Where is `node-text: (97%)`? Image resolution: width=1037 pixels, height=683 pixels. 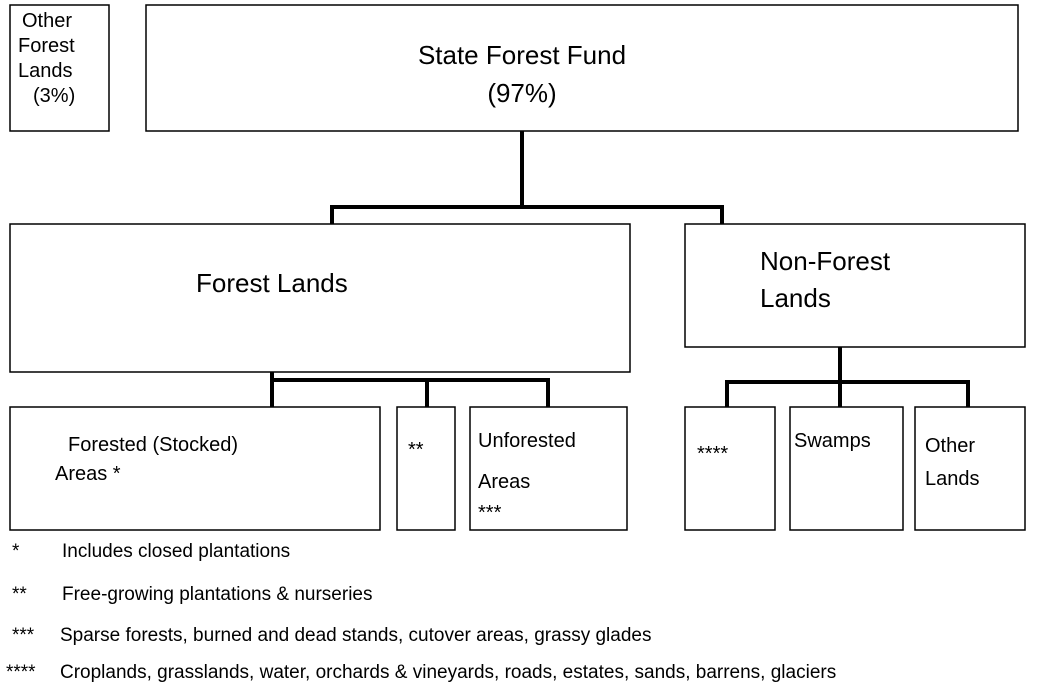 node-text: (97%) is located at coordinates (521, 93).